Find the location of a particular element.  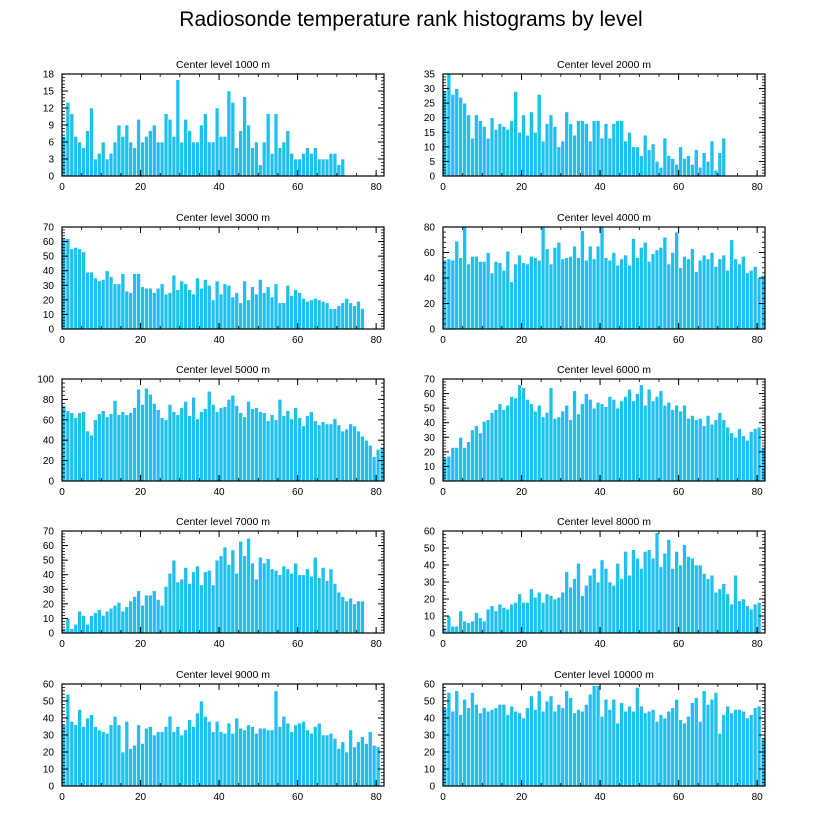

panel-title: Center level 1000 m is located at coordinates (223, 65).